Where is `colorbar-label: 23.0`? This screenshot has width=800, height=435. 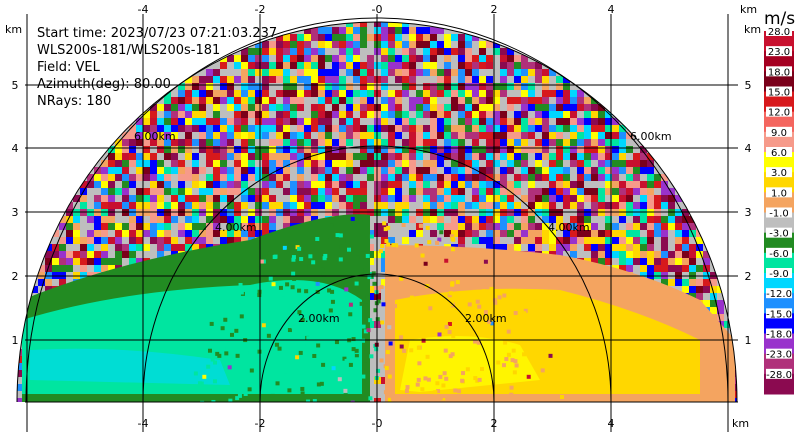 colorbar-label: 23.0 is located at coordinates (779, 52).